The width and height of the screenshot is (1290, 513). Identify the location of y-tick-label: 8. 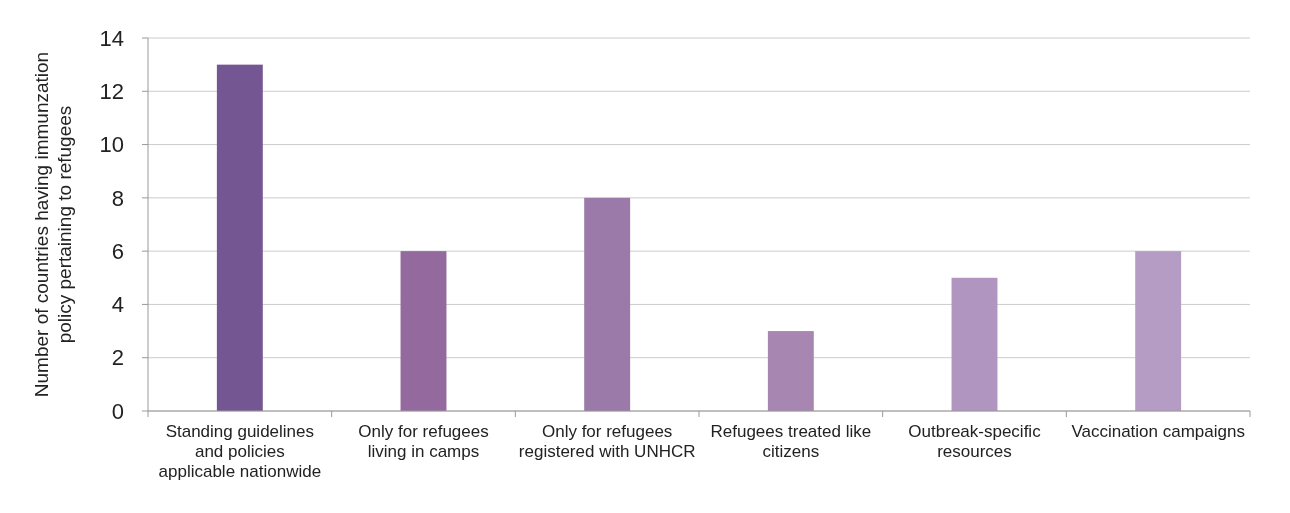
(117, 198).